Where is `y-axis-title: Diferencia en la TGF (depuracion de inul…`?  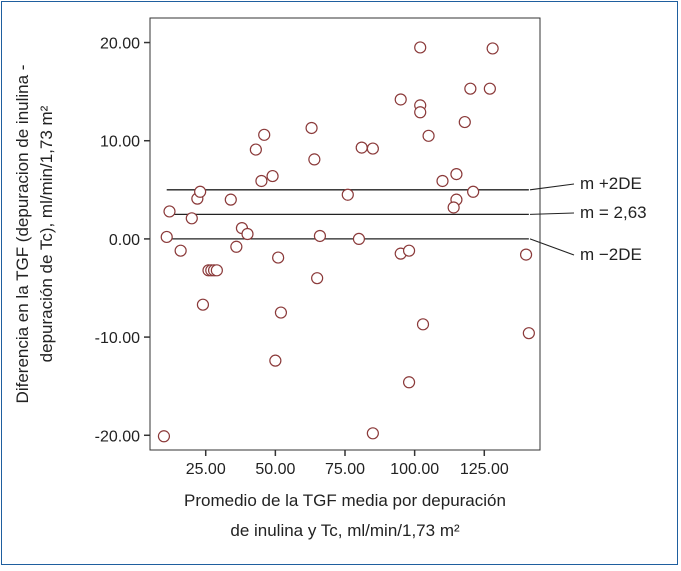
y-axis-title: Diferencia en la TGF (depuracion de inul… is located at coordinates (22, 234).